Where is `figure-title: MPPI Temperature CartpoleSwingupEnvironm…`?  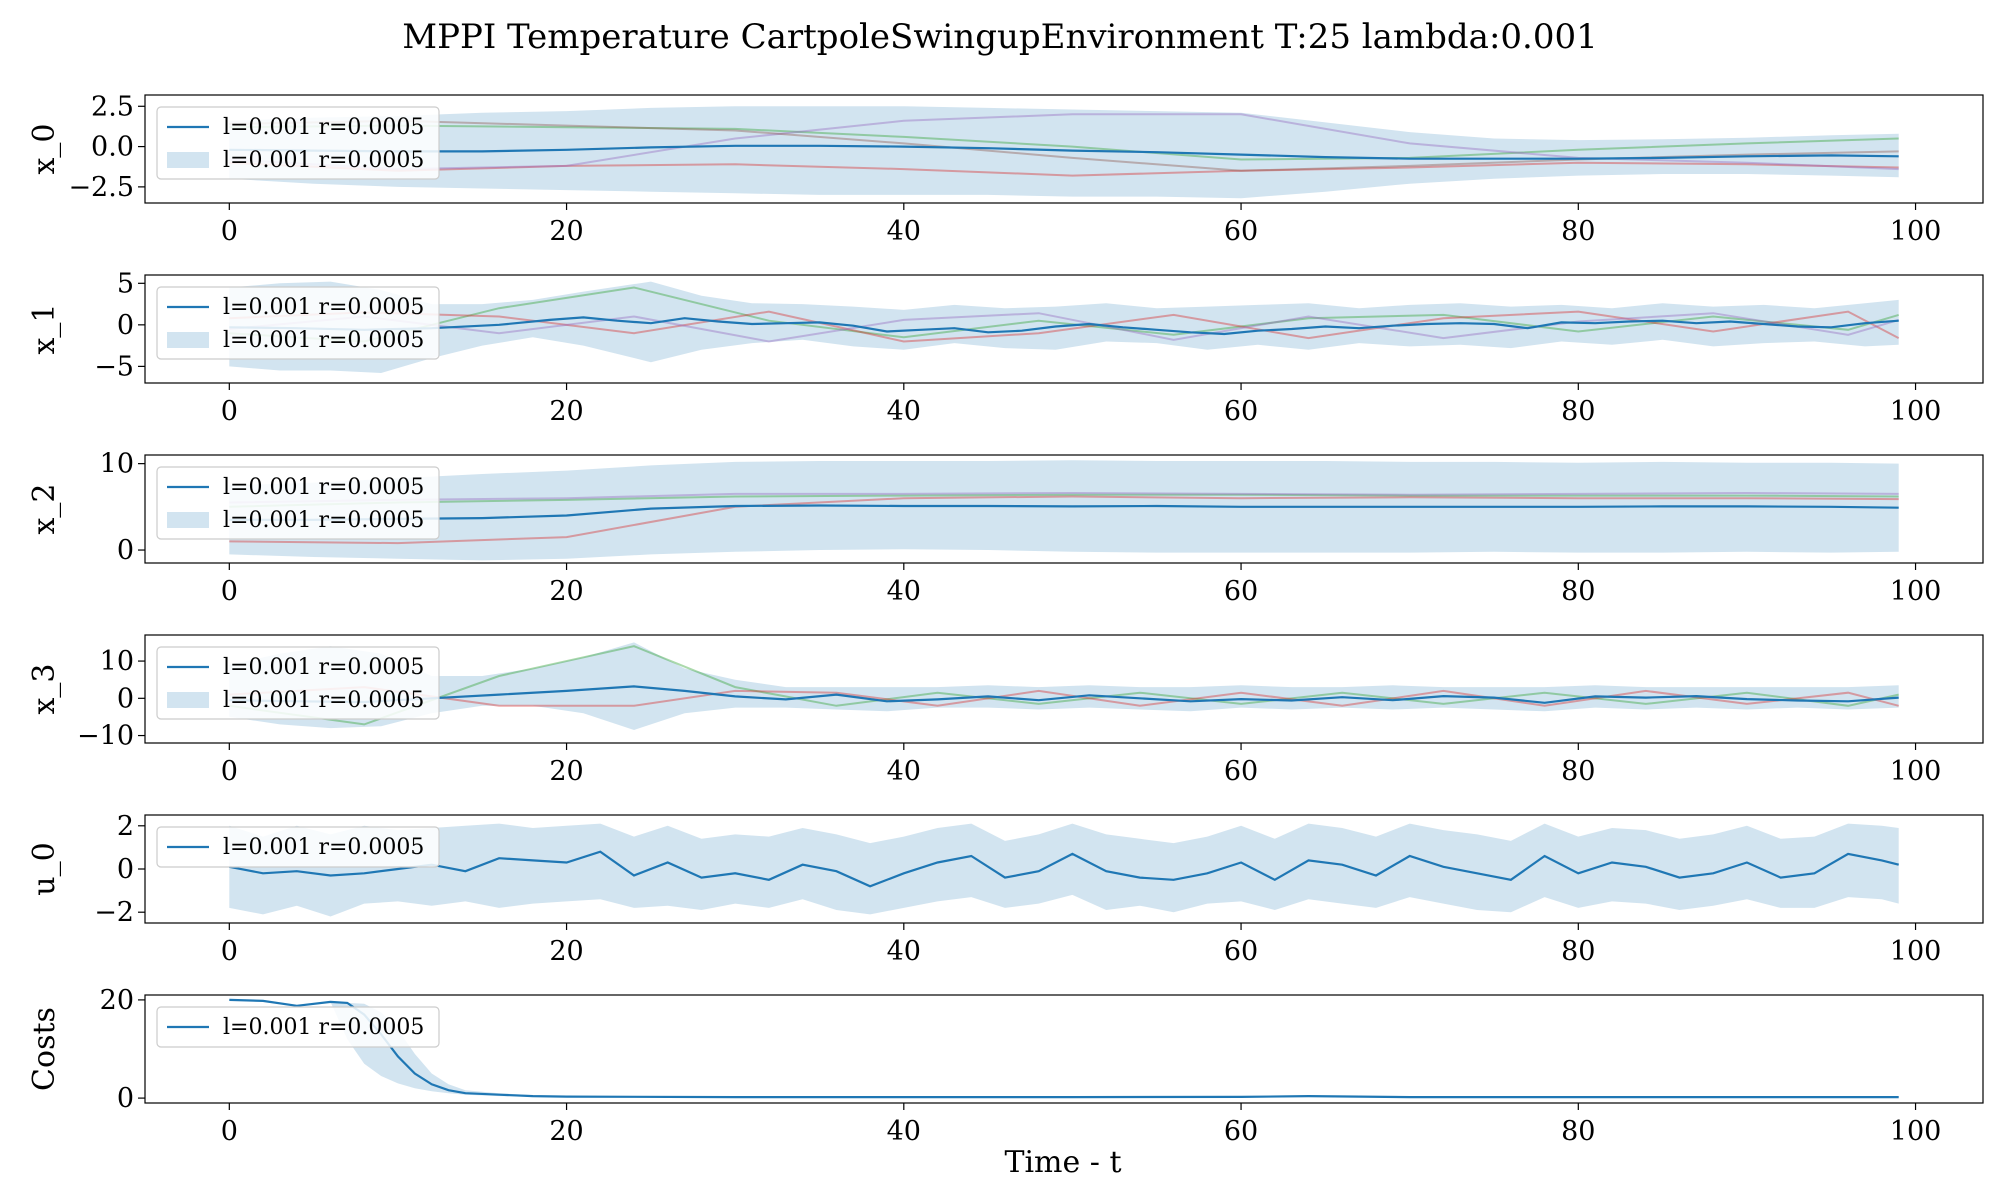
figure-title: MPPI Temperature CartpoleSwingupEnvironm… is located at coordinates (1000, 37).